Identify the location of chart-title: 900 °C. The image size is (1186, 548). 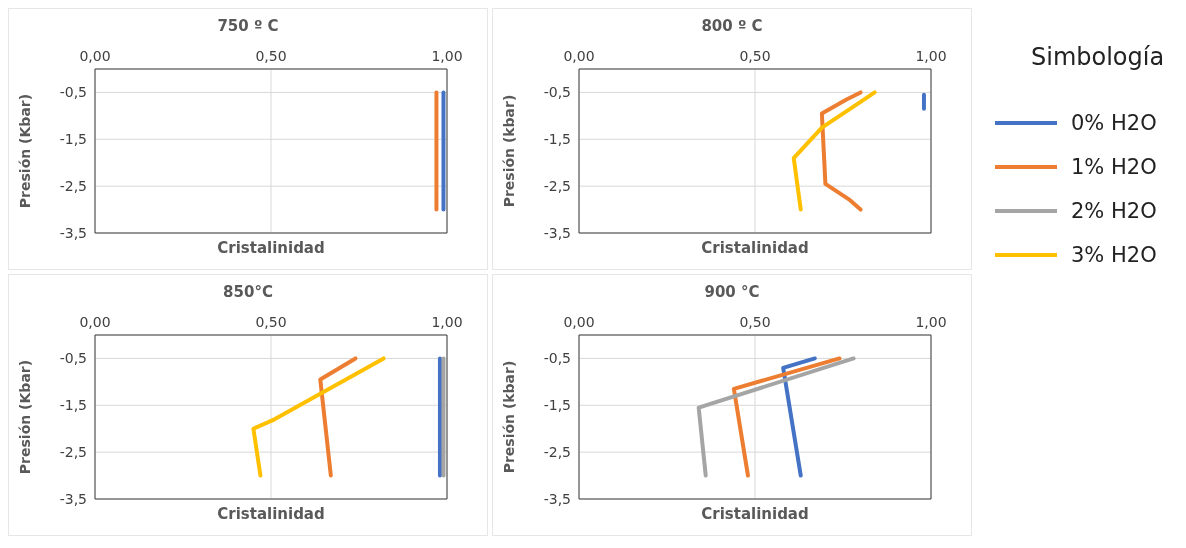
(732, 293).